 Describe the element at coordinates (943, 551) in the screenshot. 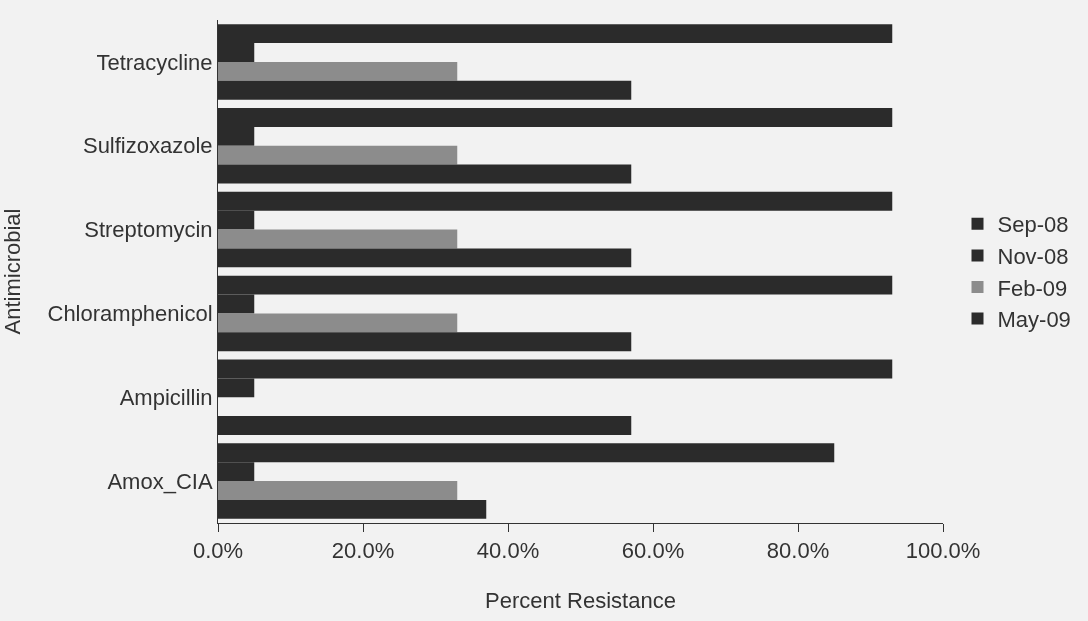

I see `x-tick-label: 100.0%` at that location.